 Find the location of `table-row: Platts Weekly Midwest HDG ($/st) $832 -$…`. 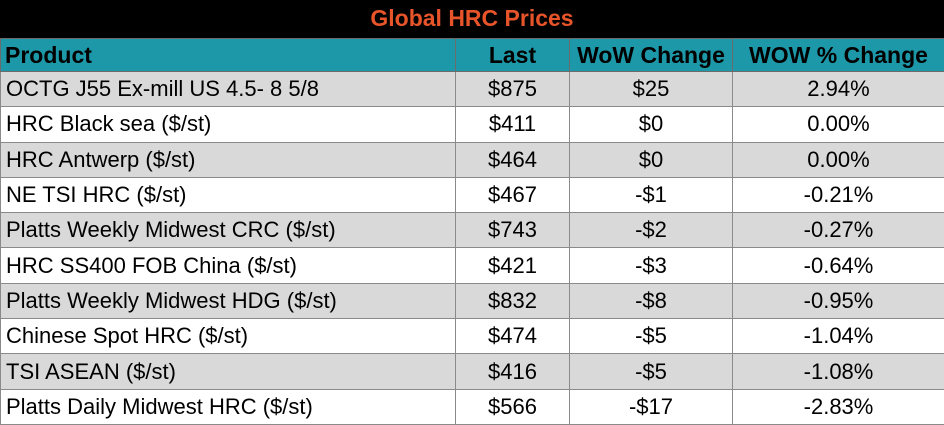

table-row: Platts Weekly Midwest HDG ($/st) $832 -$… is located at coordinates (472, 300).